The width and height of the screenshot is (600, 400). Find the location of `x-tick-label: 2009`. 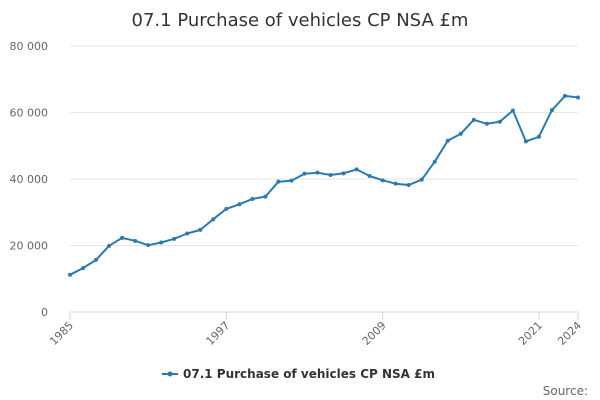

x-tick-label: 2009 is located at coordinates (374, 333).